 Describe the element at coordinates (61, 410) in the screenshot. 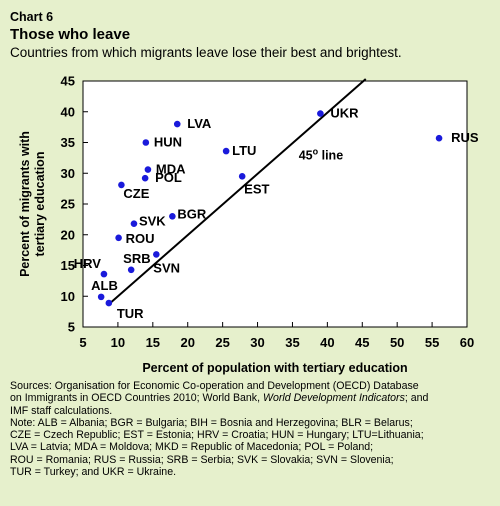

I see `sources-line: IMF staff calculations.` at that location.